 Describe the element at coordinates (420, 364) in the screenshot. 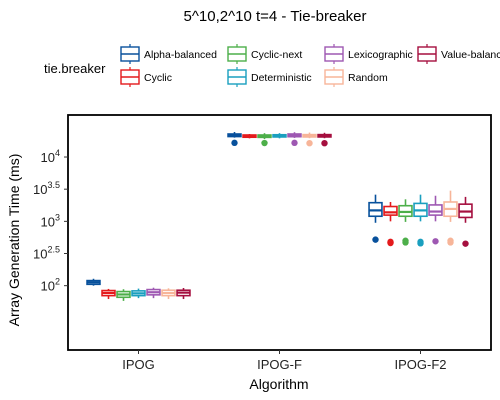

I see `x-tick-label: IPOG-F2` at that location.